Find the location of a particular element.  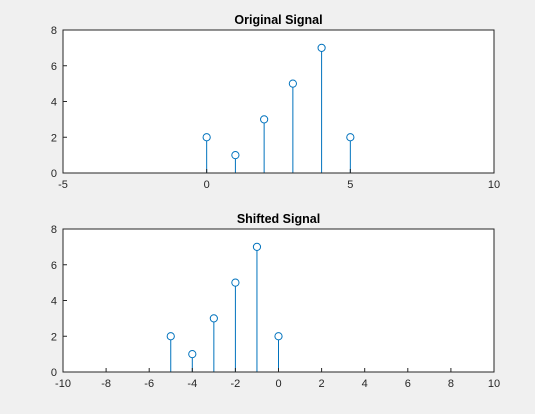

x-tick-label: 8 is located at coordinates (451, 384).